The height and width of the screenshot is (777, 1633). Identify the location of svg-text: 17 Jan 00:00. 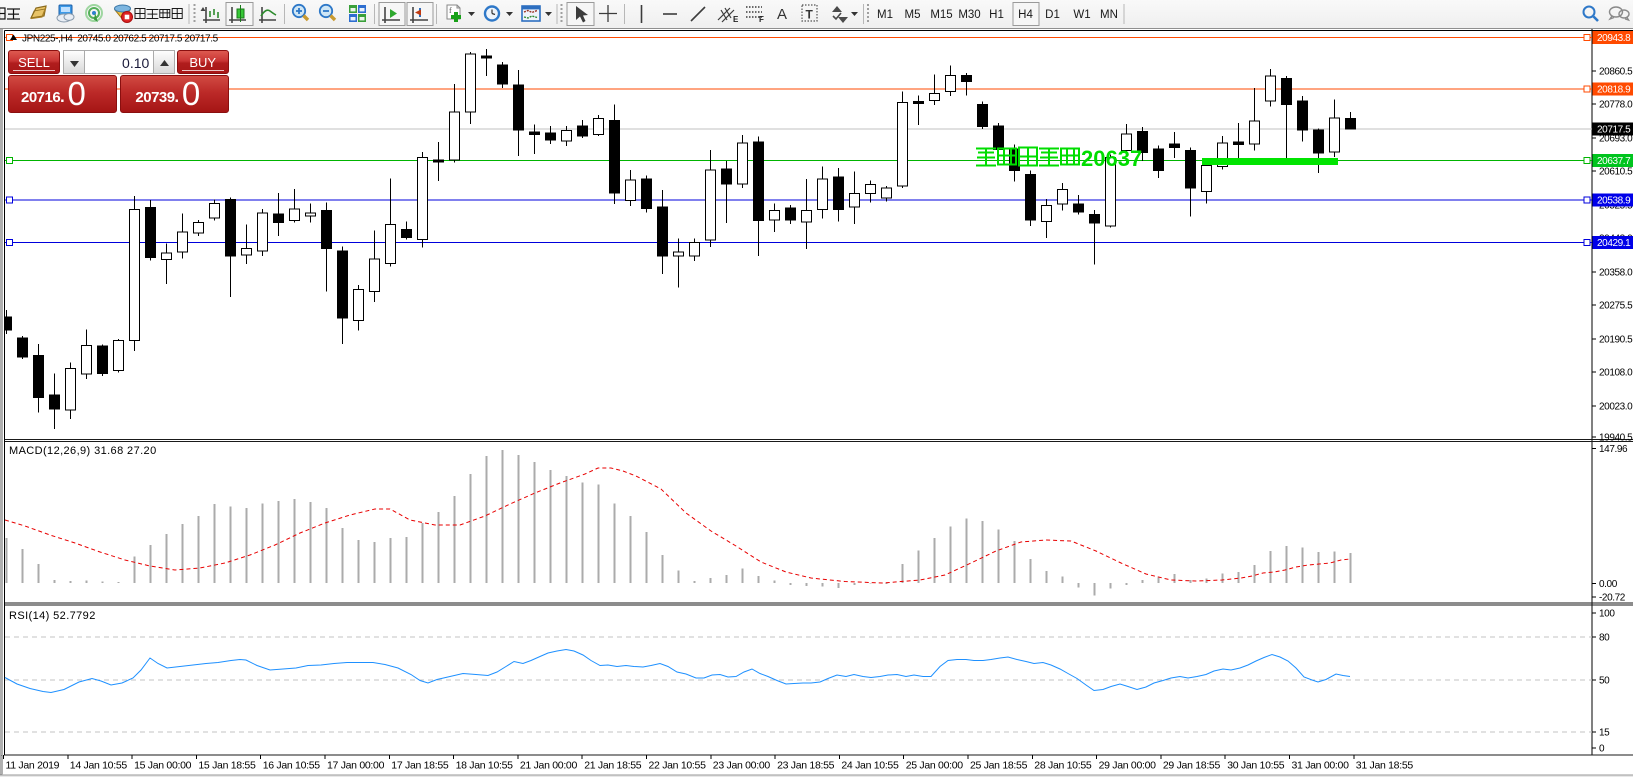
(356, 766).